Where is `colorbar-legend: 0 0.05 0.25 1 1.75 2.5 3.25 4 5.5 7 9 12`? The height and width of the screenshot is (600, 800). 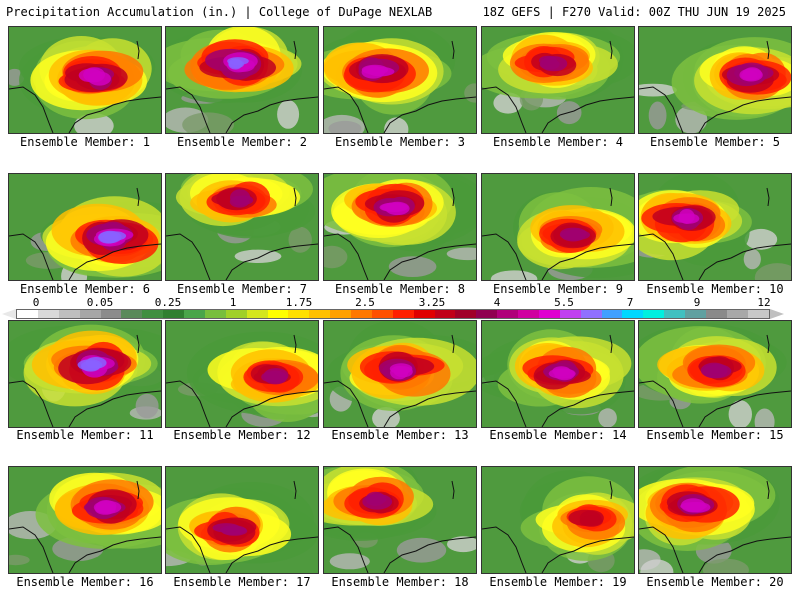
colorbar-legend: 0 0.05 0.25 1 1.75 2.5 3.25 4 5.5 7 9 12 is located at coordinates (400, 307).